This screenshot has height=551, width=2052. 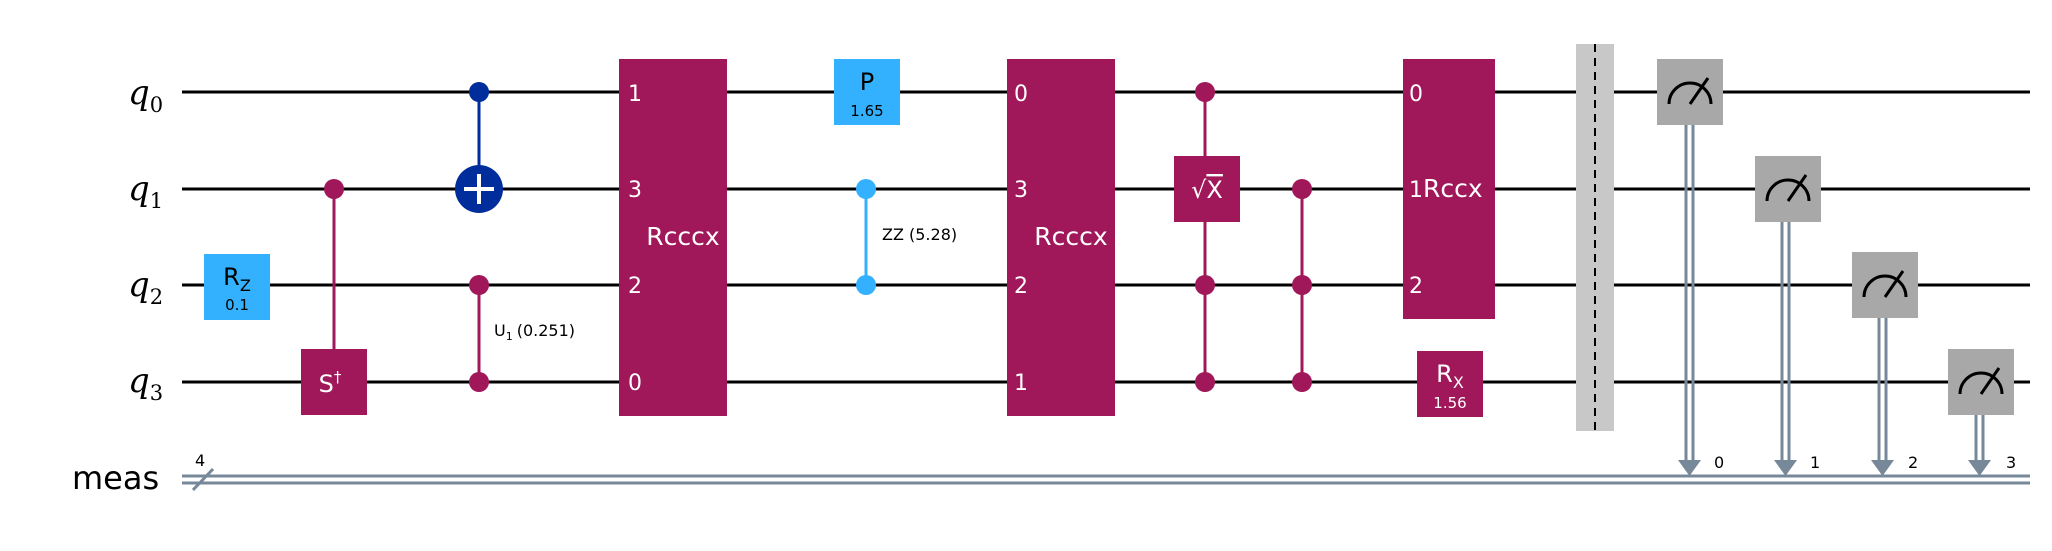 What do you see at coordinates (203, 479) in the screenshot?
I see `classical-bus-slash` at bounding box center [203, 479].